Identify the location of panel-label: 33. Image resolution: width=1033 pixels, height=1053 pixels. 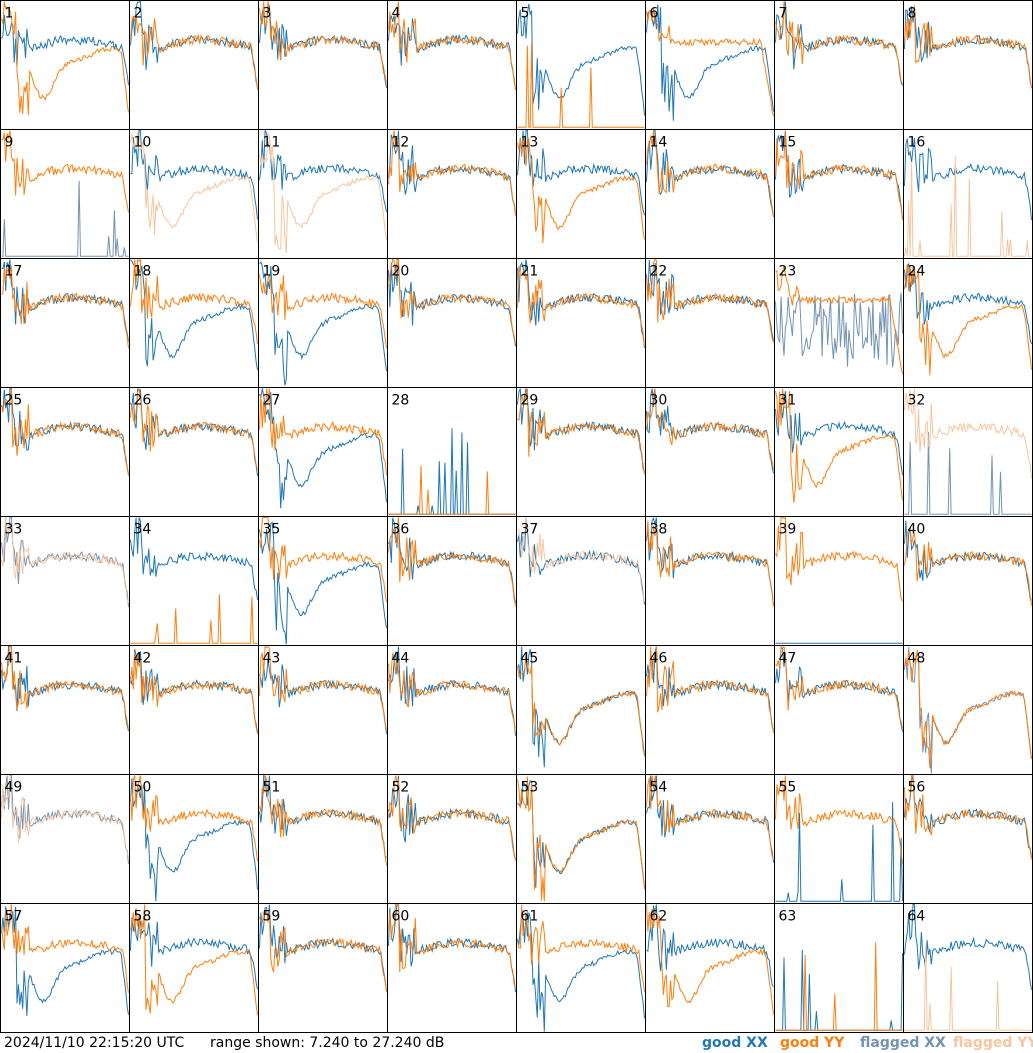
(14, 530).